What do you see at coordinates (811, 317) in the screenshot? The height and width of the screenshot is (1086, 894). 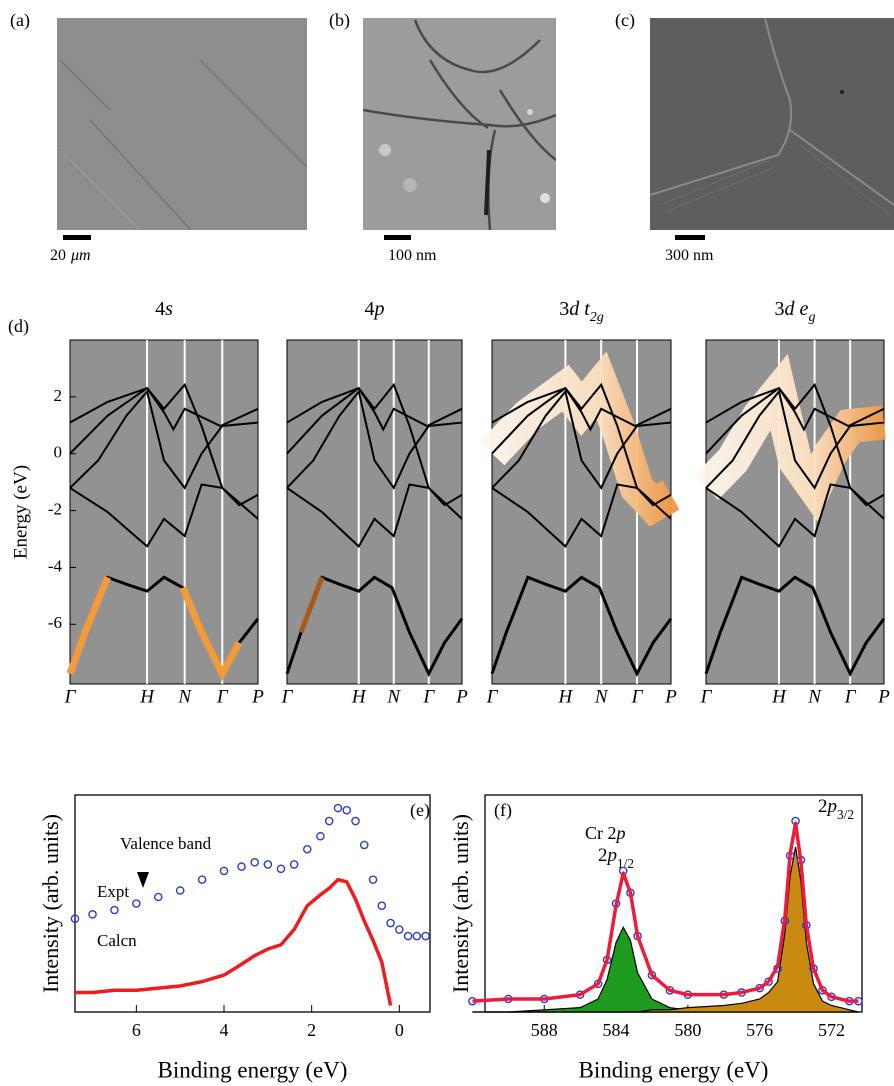 I see `band-title-part: g` at bounding box center [811, 317].